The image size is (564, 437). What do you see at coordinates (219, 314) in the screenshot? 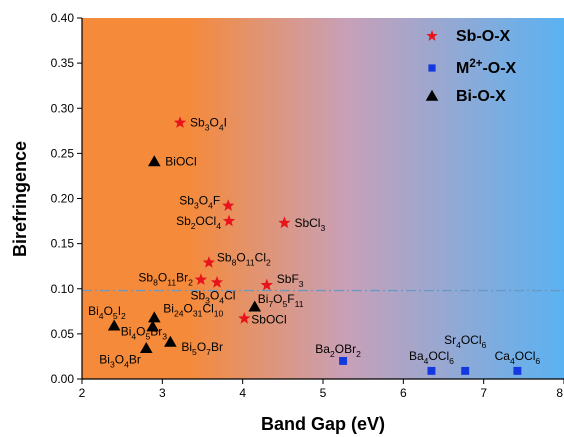
I see `point-label-part: 10` at bounding box center [219, 314].